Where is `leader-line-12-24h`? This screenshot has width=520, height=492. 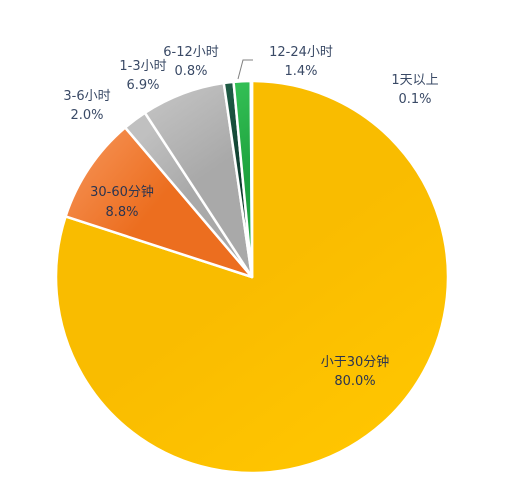
leader-line-12-24h is located at coordinates (245, 69).